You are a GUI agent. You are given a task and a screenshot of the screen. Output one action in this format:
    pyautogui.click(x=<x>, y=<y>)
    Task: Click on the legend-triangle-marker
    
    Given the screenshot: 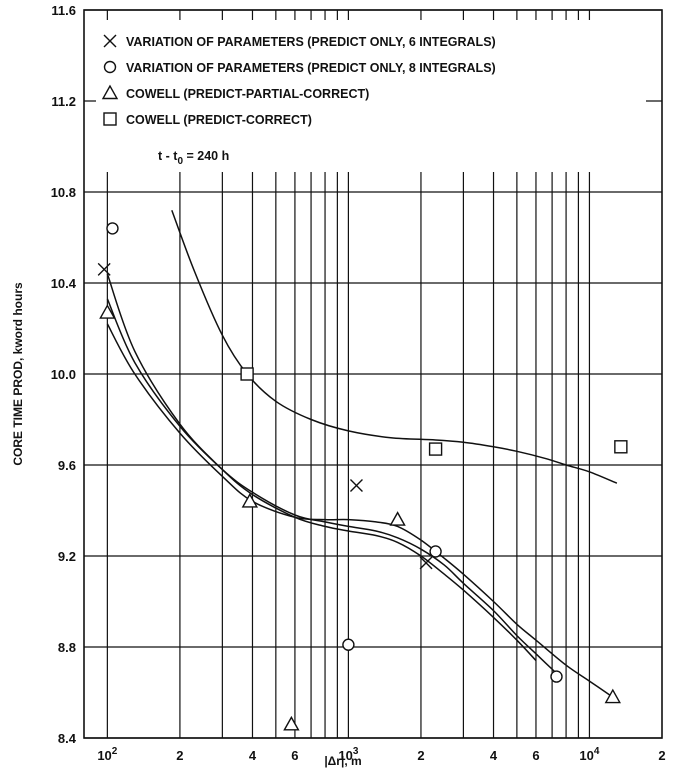 What is the action you would take?
    pyautogui.click(x=110, y=92)
    